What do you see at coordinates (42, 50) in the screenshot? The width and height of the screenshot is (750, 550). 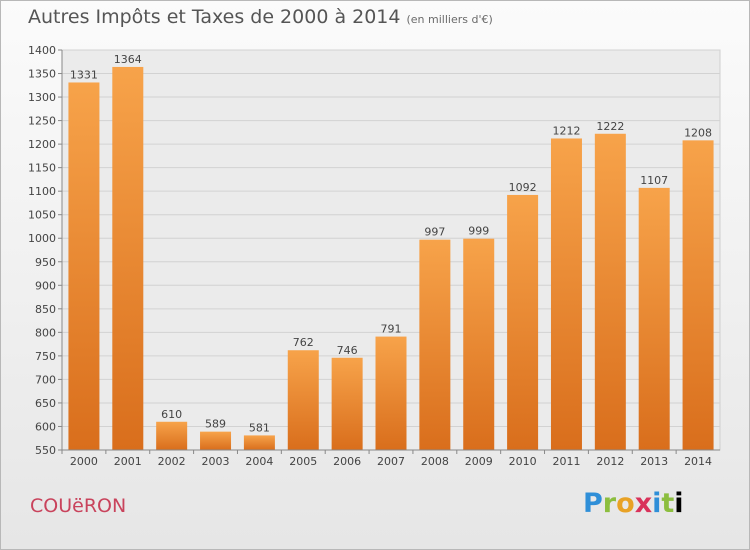 I see `y-tick-label: 1400` at bounding box center [42, 50].